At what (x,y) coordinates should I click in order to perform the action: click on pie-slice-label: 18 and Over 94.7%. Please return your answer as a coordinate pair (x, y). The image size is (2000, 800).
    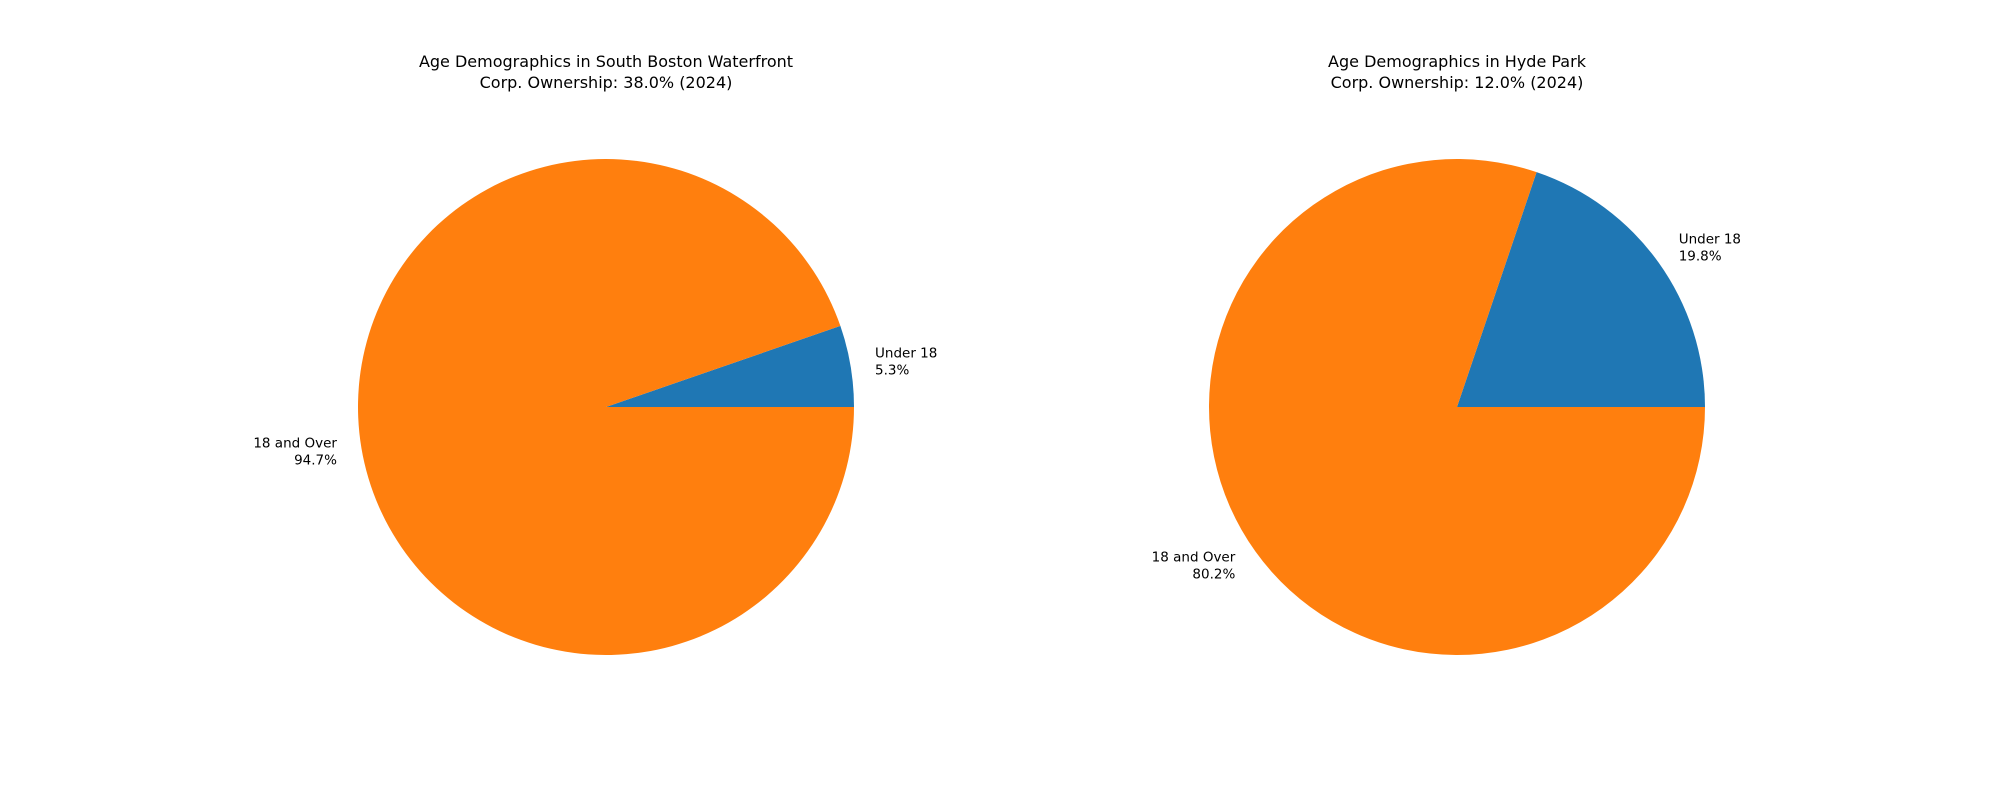
    Looking at the image, I should click on (295, 452).